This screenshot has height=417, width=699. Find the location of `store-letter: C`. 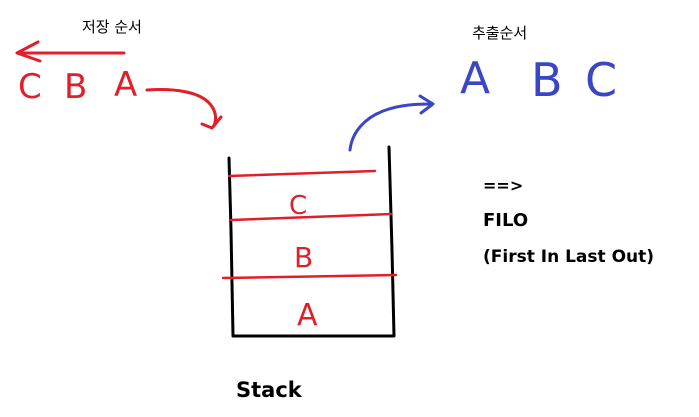

store-letter: C is located at coordinates (30, 87).